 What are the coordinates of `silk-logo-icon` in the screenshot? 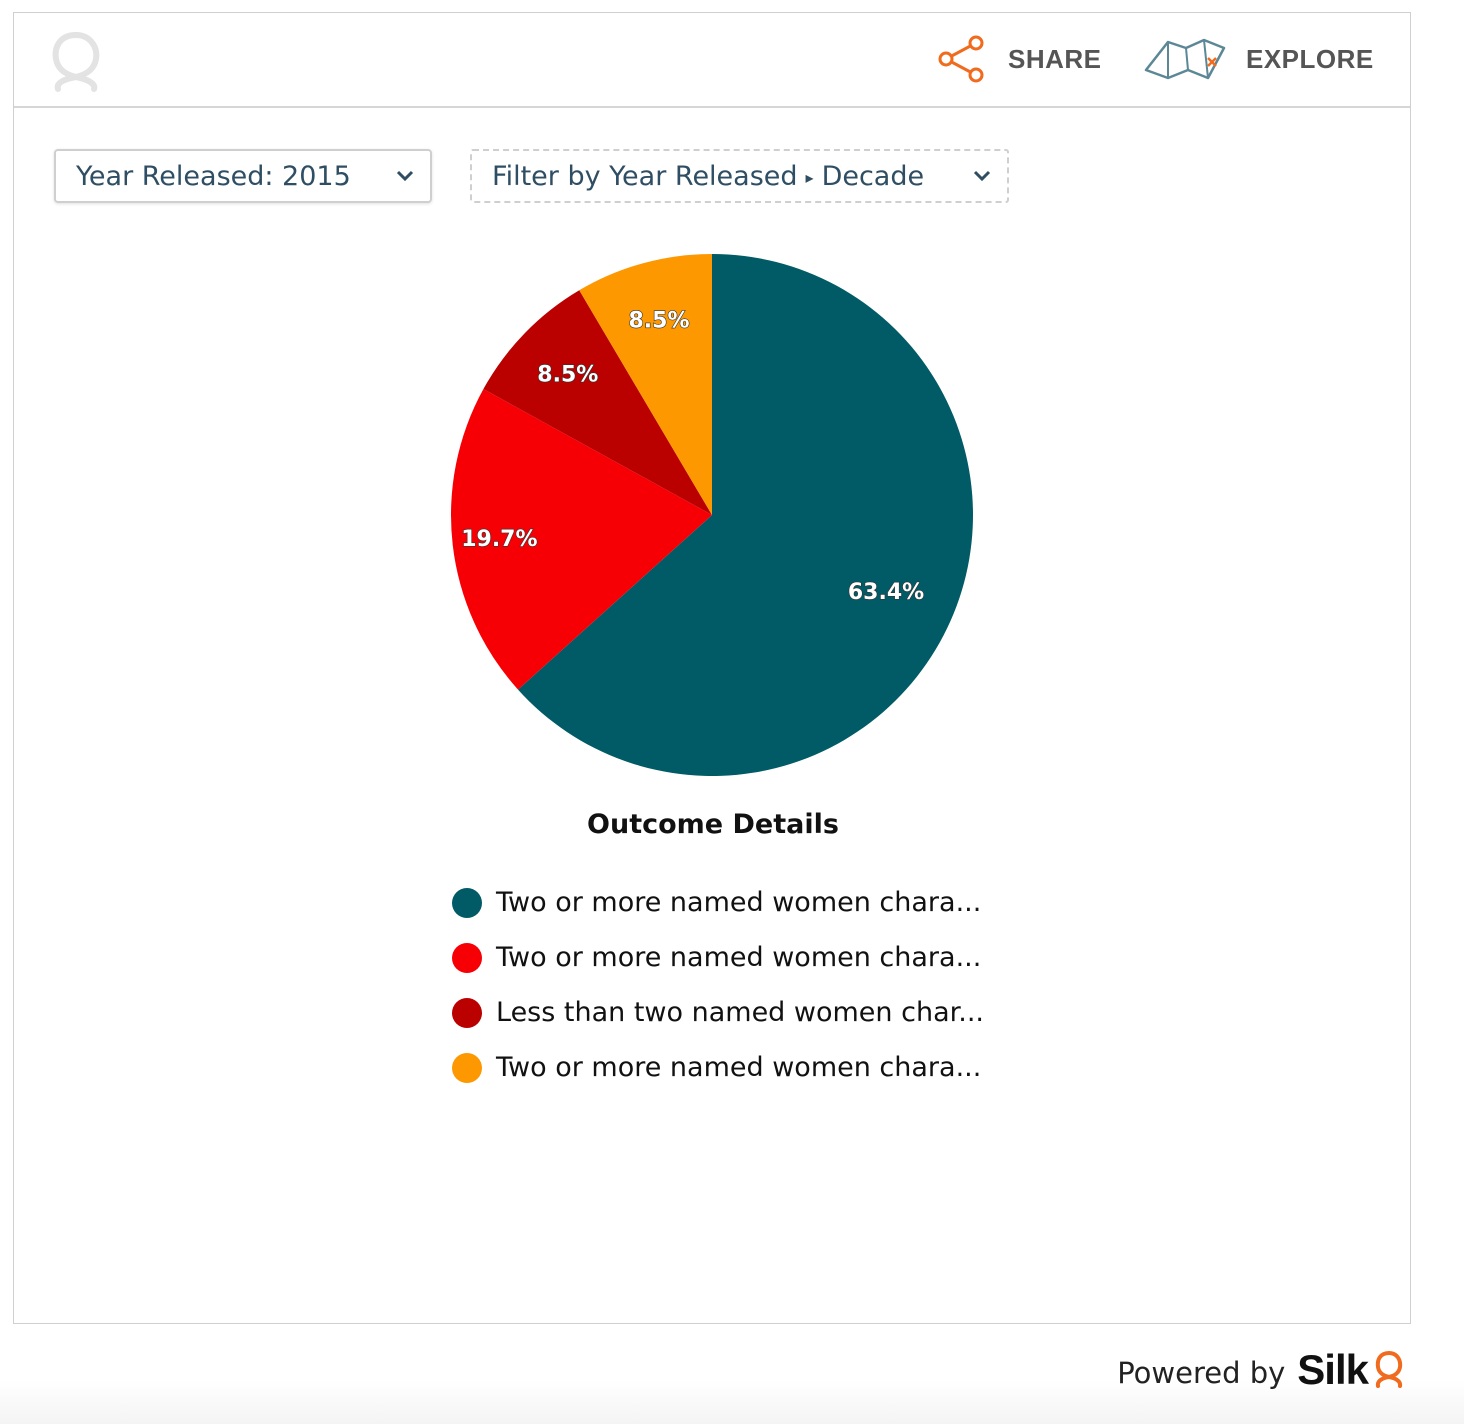 It's located at (76, 62).